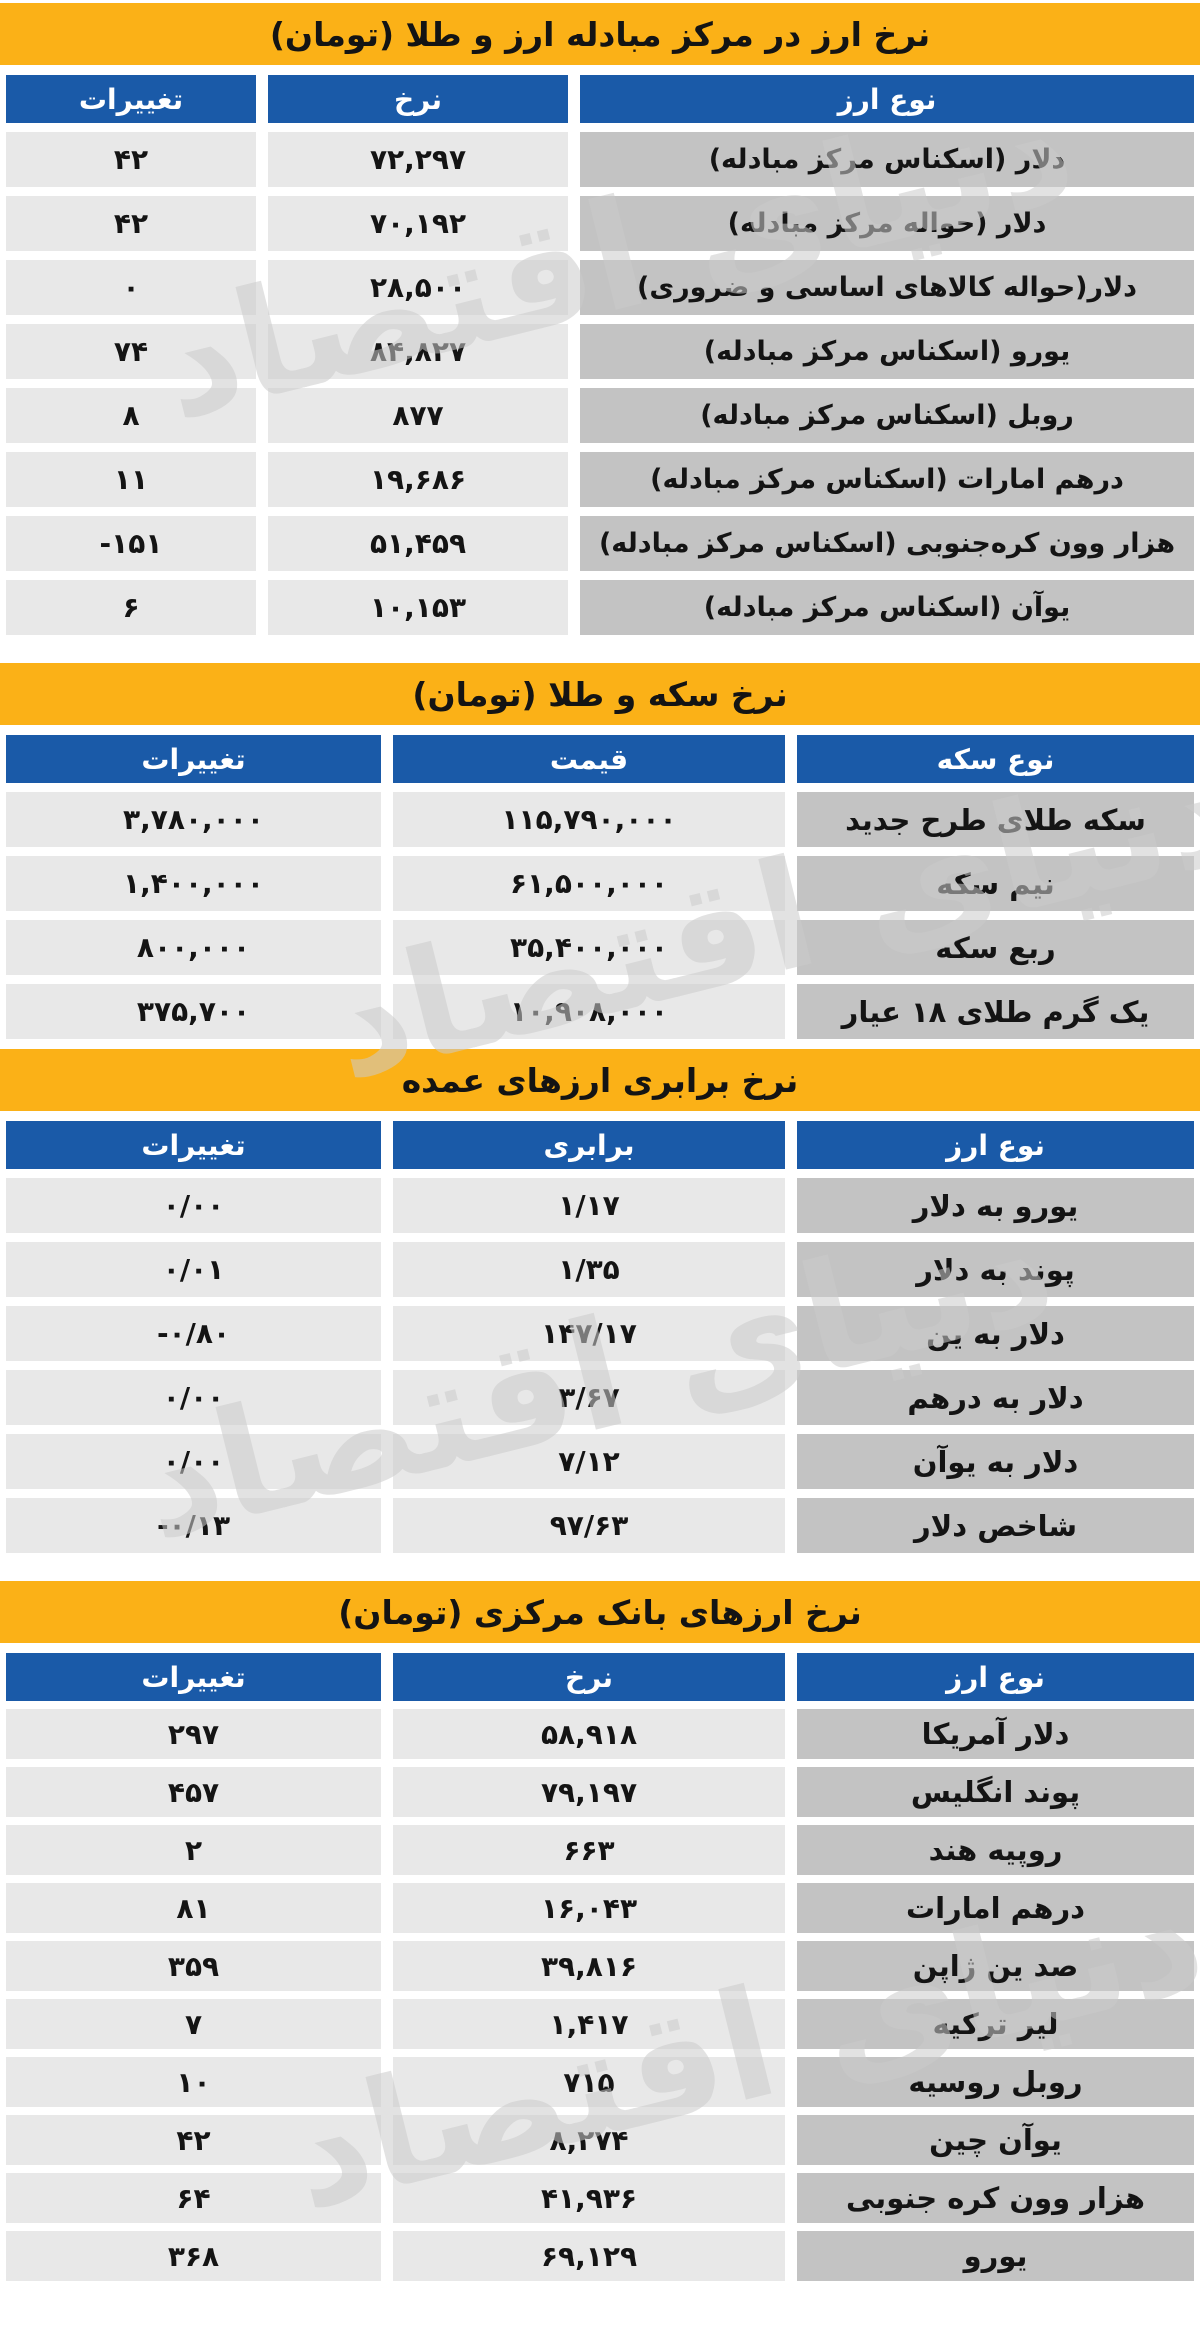  Describe the element at coordinates (589, 2024) in the screenshot. I see `value-cell: ۱,۴۱۷` at that location.